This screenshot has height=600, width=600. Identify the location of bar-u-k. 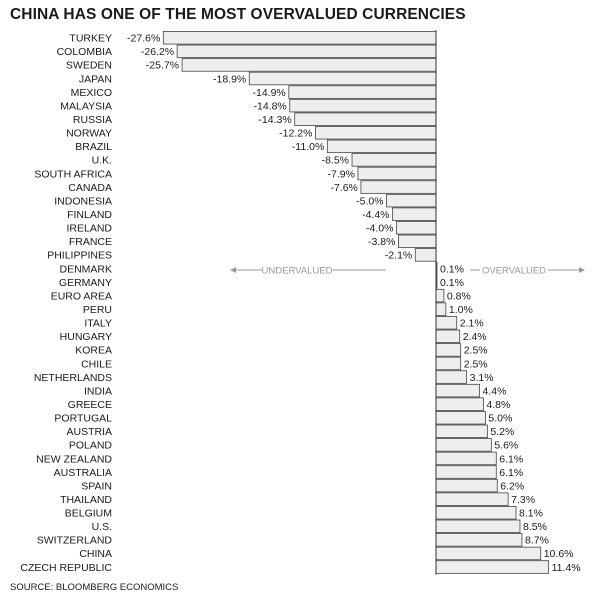
(394, 160).